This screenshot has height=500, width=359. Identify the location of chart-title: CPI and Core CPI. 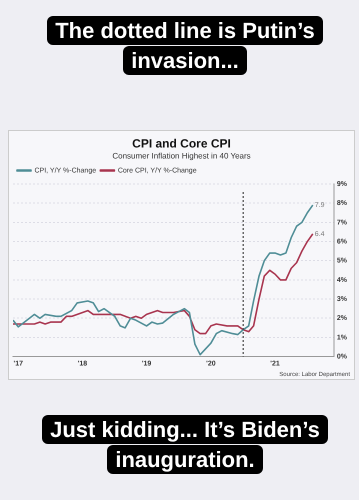
(181, 143).